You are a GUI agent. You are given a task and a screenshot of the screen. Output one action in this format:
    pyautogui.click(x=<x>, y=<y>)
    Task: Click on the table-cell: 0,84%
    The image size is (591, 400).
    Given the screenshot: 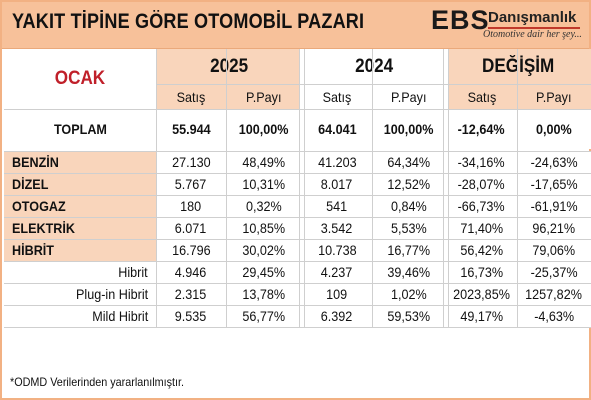 What is the action you would take?
    pyautogui.click(x=409, y=206)
    